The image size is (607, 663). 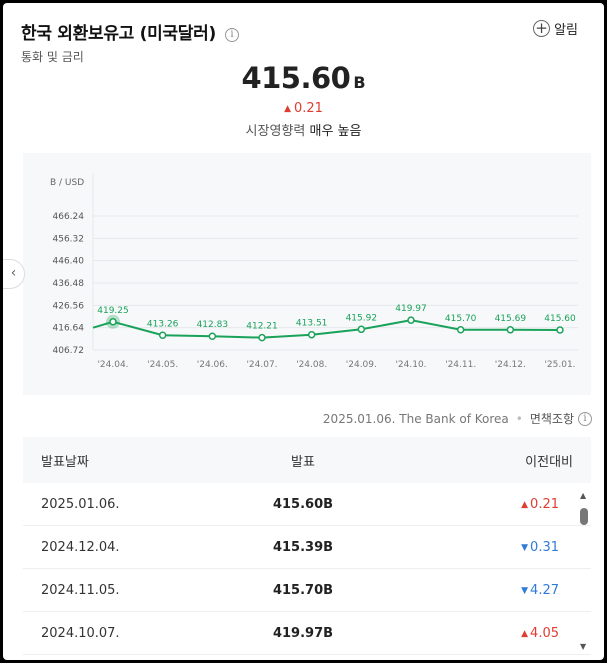 I want to click on scroll-up-icon: ▲, so click(x=583, y=495).